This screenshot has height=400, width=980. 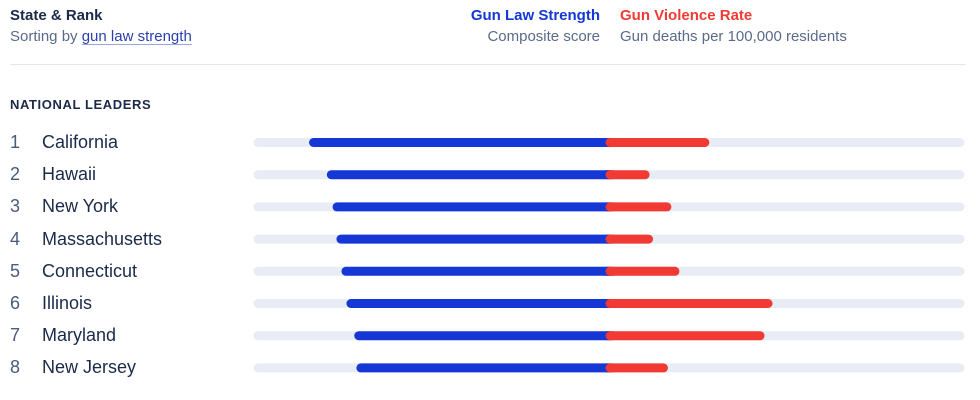 I want to click on rank-number: 8, so click(x=15, y=367).